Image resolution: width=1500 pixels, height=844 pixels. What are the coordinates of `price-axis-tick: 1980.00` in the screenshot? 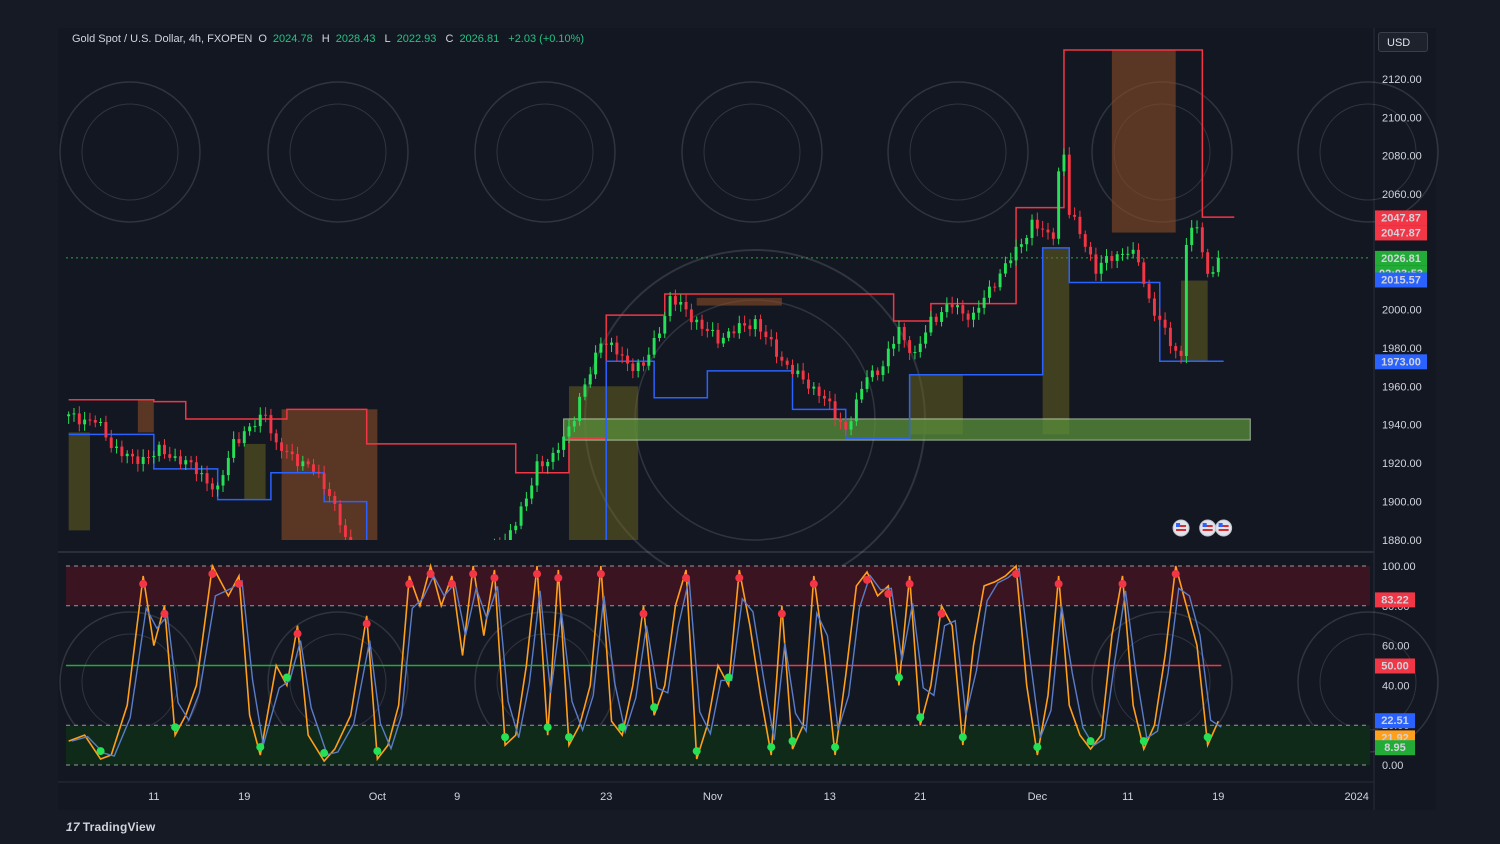 It's located at (1402, 349).